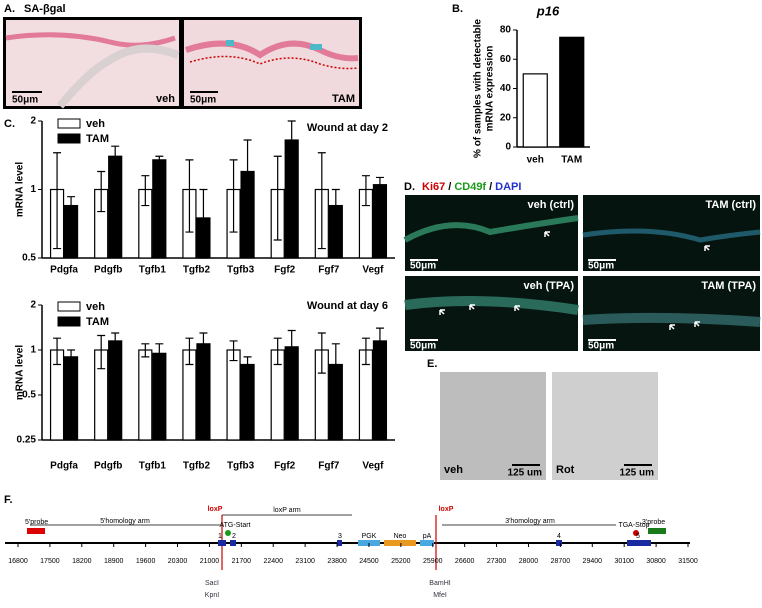 The width and height of the screenshot is (762, 608). What do you see at coordinates (529, 561) in the screenshot?
I see `scale-label: 28000` at bounding box center [529, 561].